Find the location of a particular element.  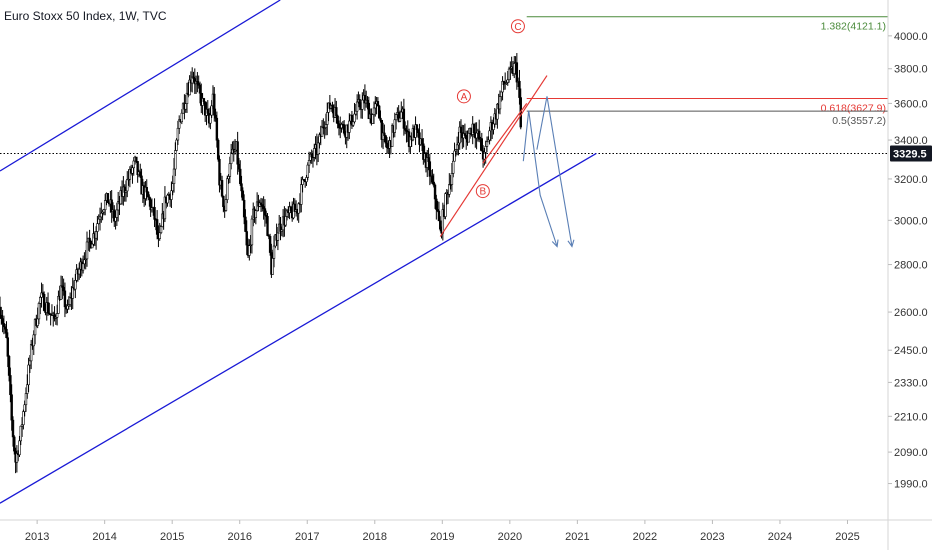

projection-arrow-1-head is located at coordinates (555, 243).